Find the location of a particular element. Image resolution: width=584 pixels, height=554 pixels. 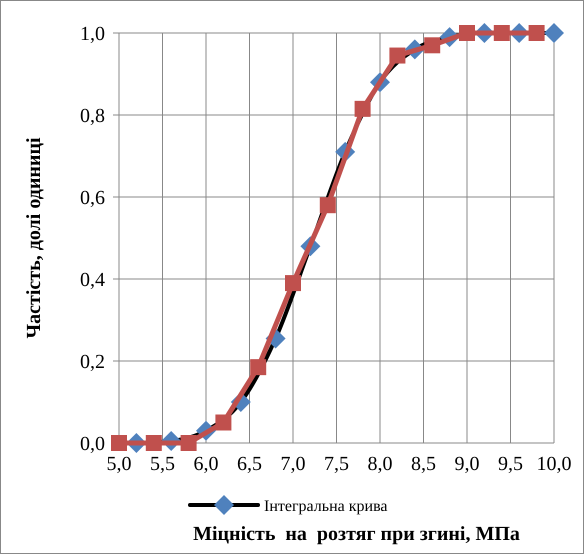

x-tick-label: 6,5 is located at coordinates (249, 464).